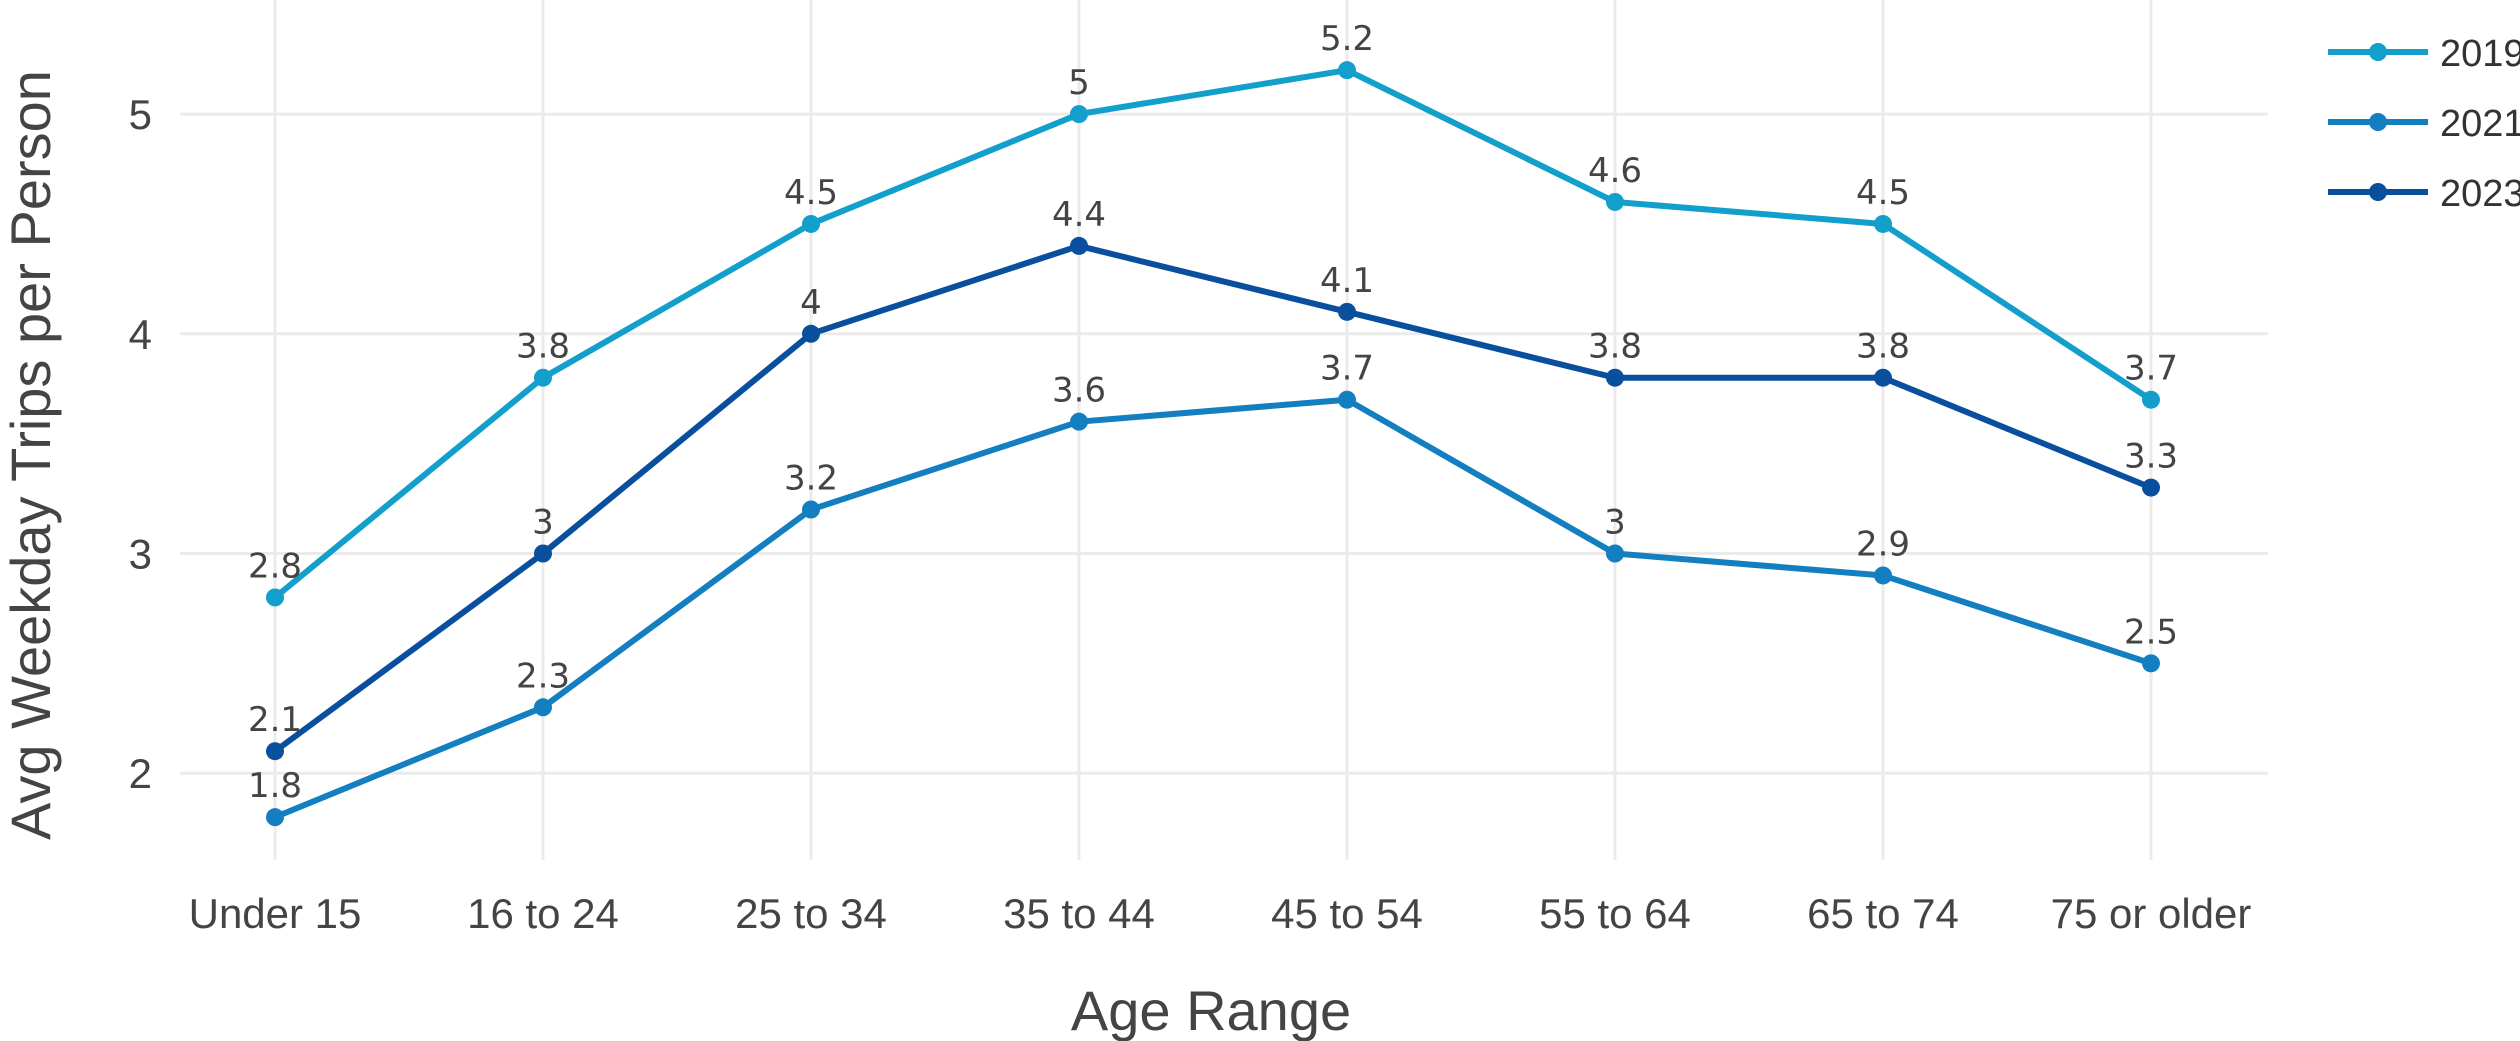  What do you see at coordinates (543, 913) in the screenshot?
I see `x-tick-label: 16 to 24` at bounding box center [543, 913].